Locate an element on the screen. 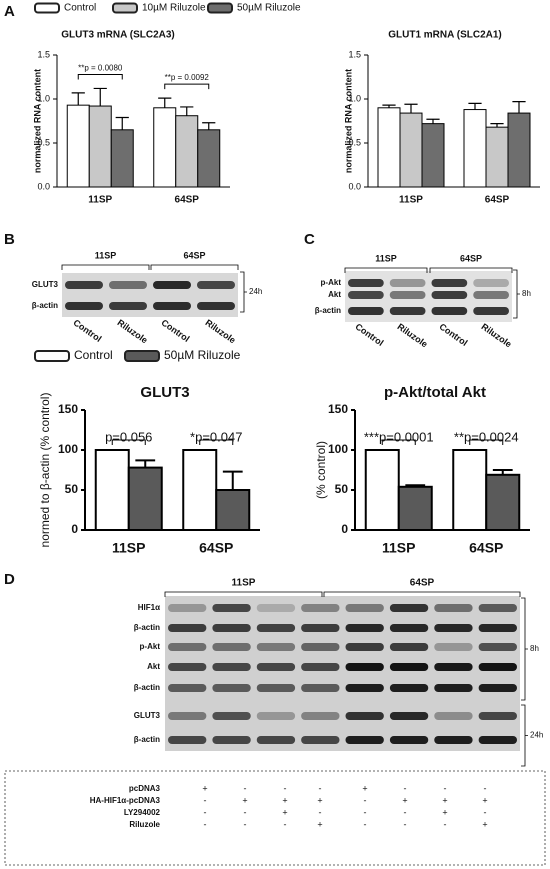 This screenshot has height=869, width=550. panel-label: A is located at coordinates (9, 11).